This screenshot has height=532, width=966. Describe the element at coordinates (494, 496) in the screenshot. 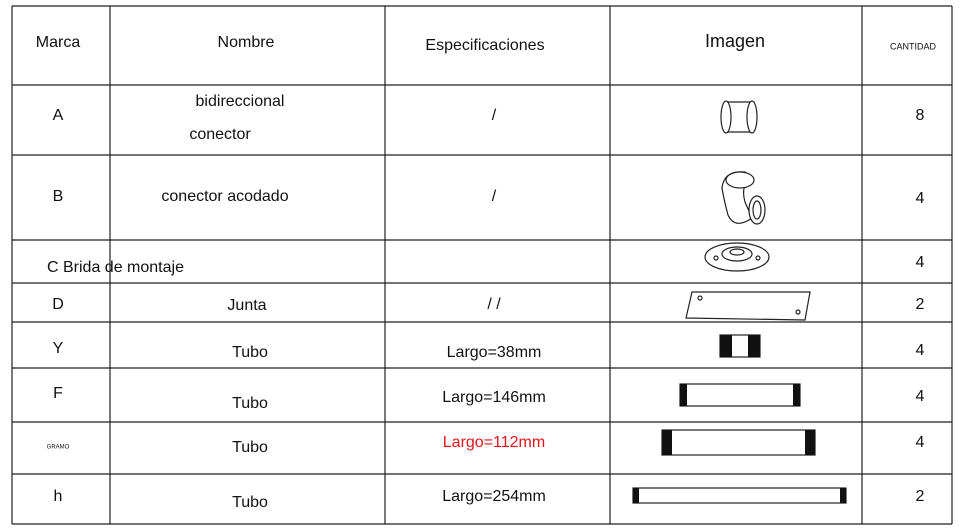

I see `spec-cell: Largo=254mm` at that location.